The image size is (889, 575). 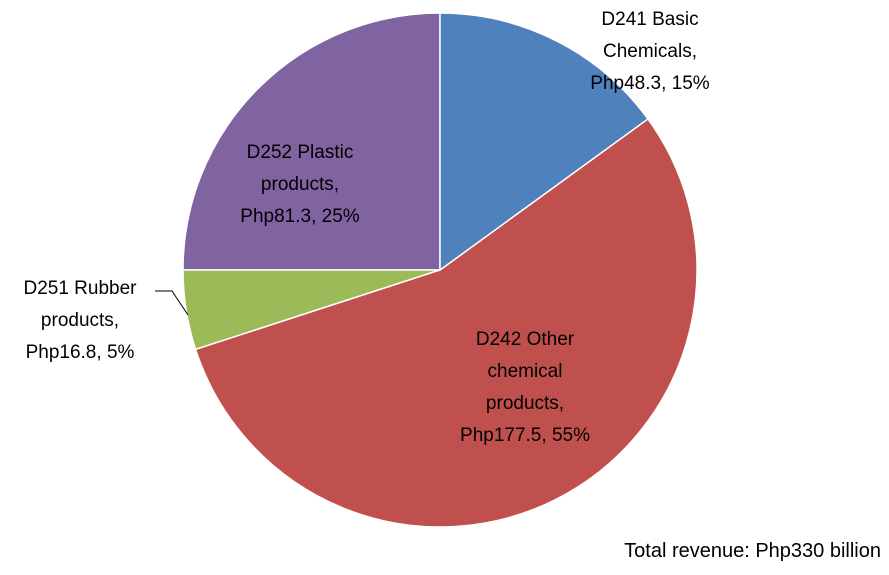 What do you see at coordinates (752, 551) in the screenshot?
I see `annotation: Total revenue: Php330 billion` at bounding box center [752, 551].